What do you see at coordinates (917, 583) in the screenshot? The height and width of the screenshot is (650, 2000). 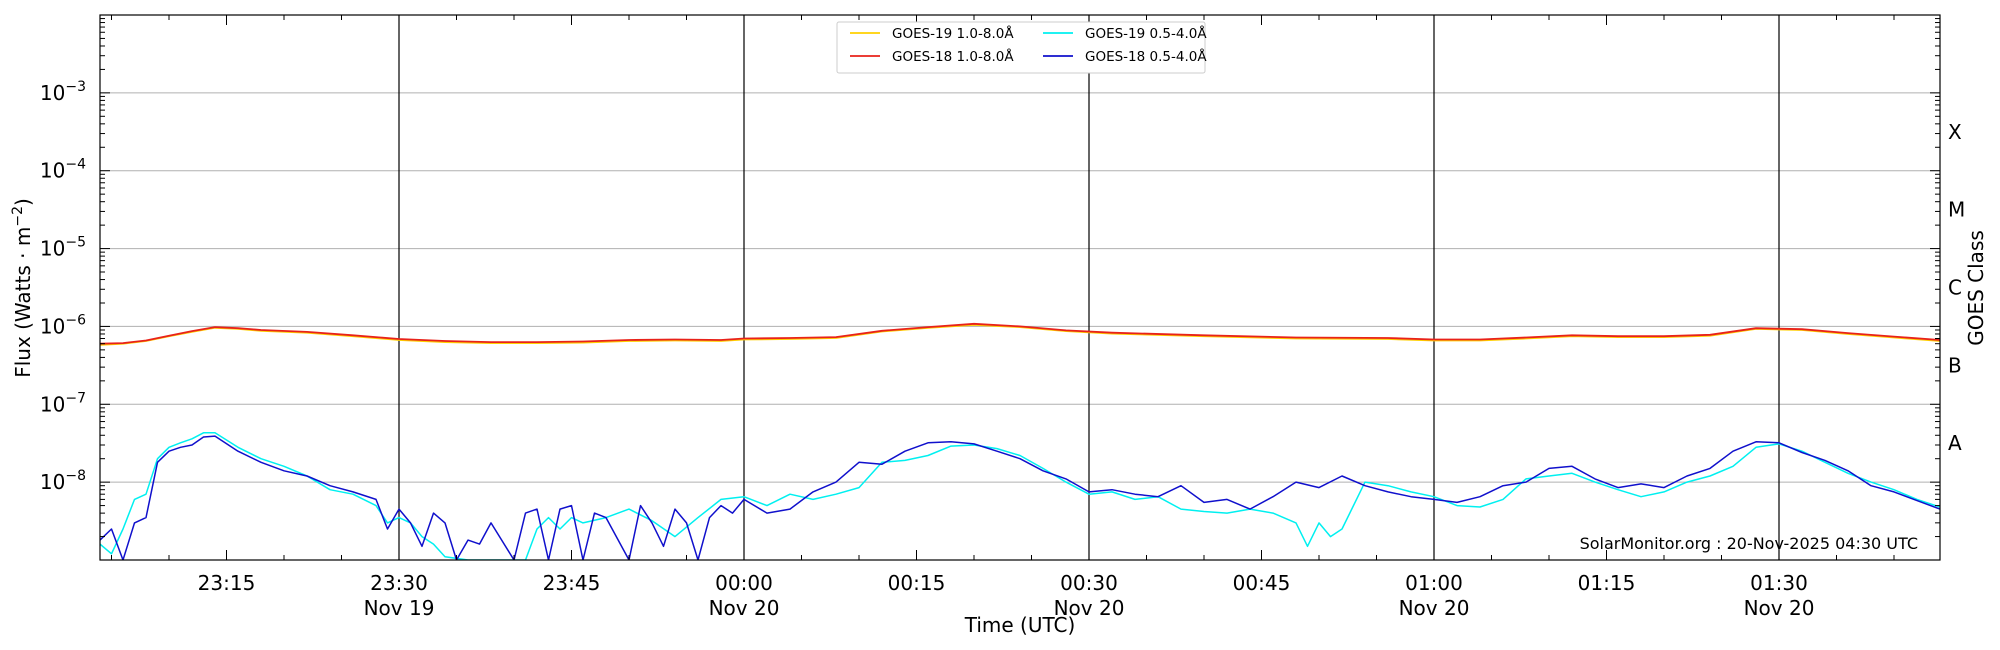 I see `x-tick-label: 00:15` at bounding box center [917, 583].